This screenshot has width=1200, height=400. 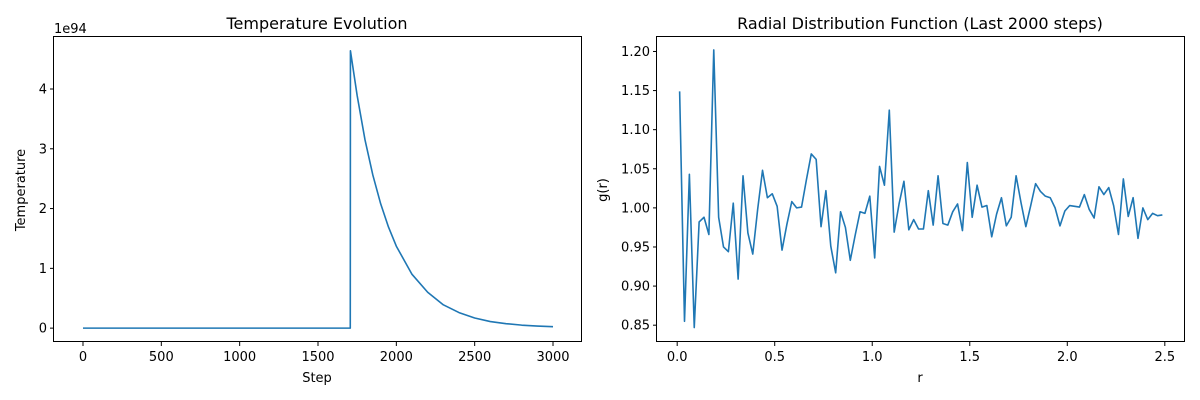 I want to click on x-tick-label: 0.5, so click(x=774, y=357).